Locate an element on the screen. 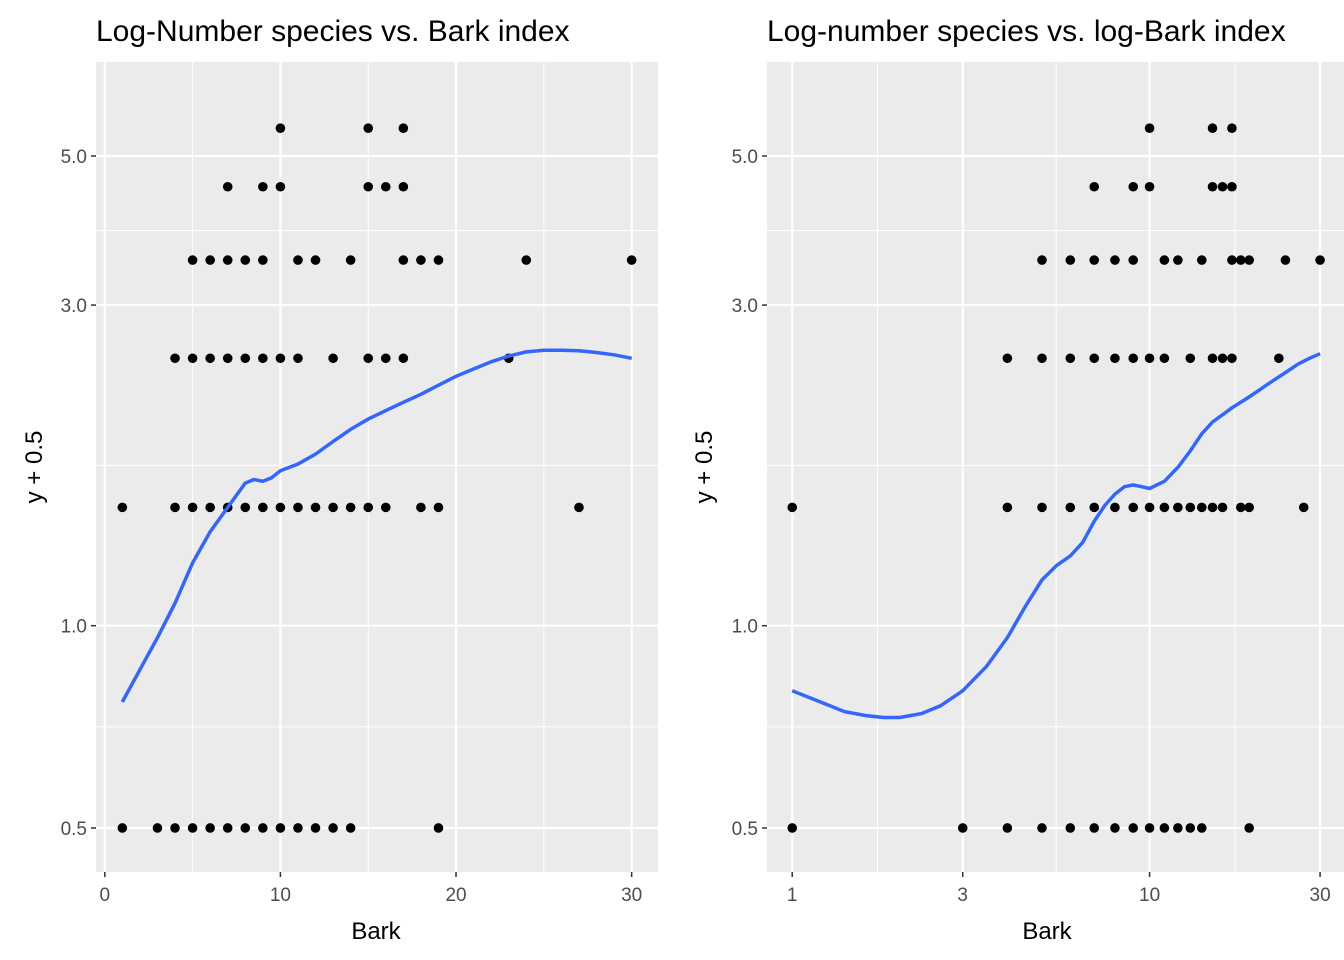  left-x-axis-title: Bark is located at coordinates (376, 931).